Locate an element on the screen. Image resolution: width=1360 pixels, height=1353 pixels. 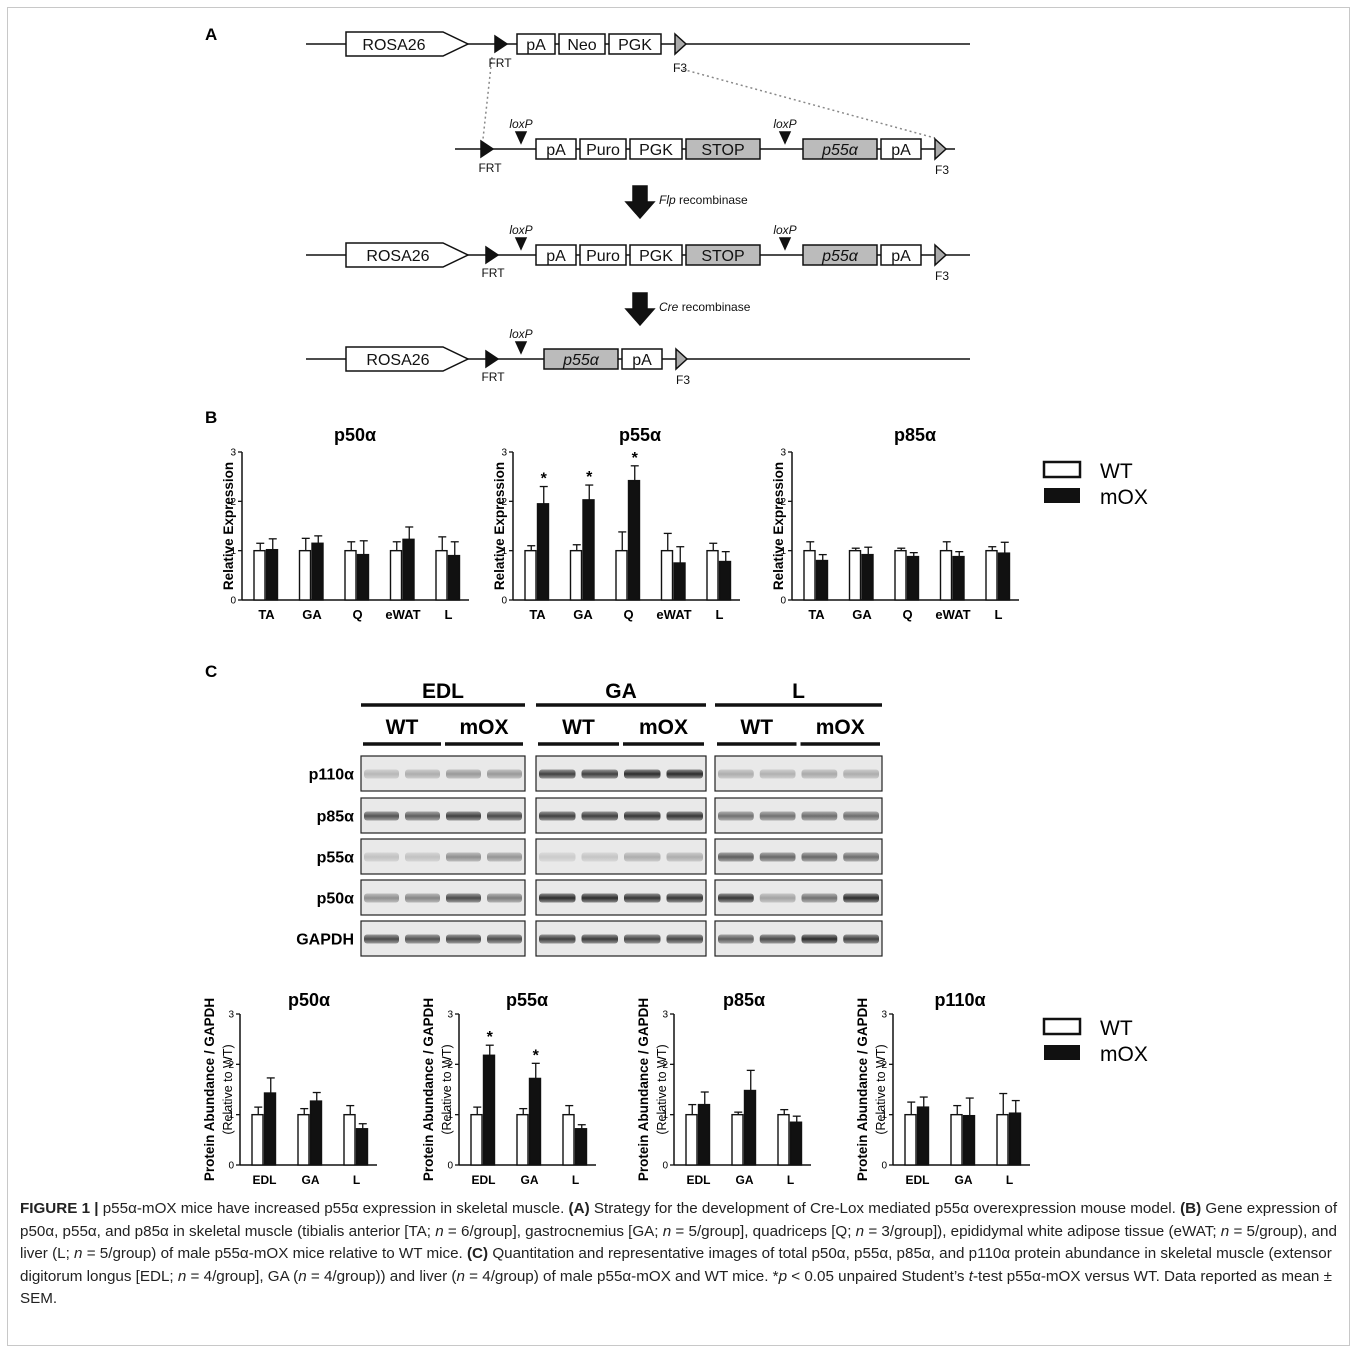
flp-arrow is located at coordinates (640, 202).